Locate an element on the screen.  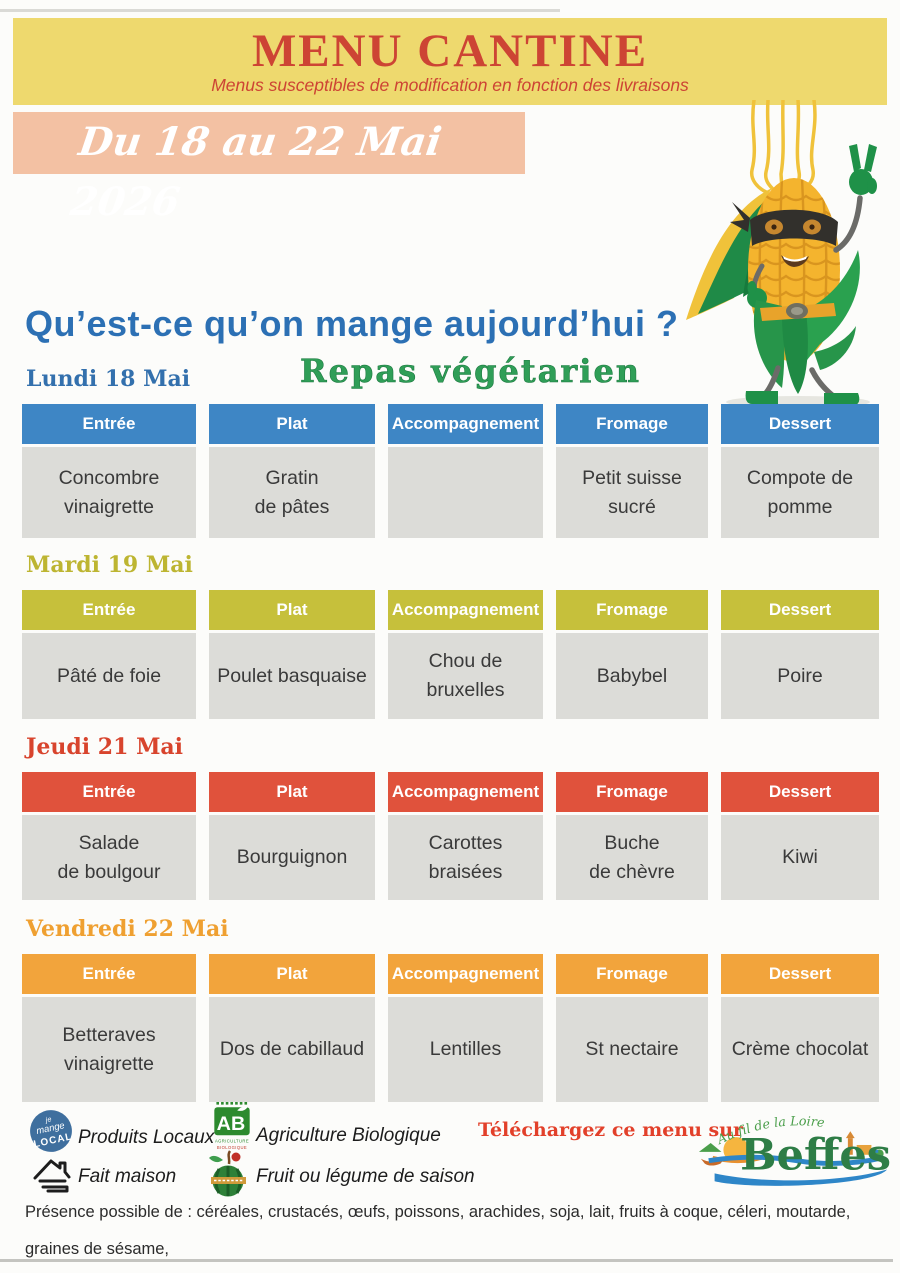
menu-cell-accompagnement: Lentilles is located at coordinates (465, 1049).